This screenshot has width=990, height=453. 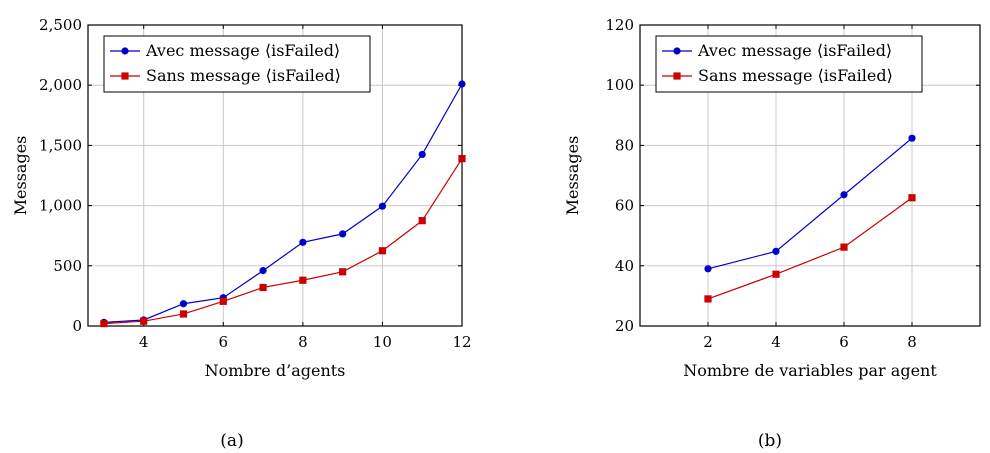 I want to click on y-tick-label: 20, so click(x=624, y=326).